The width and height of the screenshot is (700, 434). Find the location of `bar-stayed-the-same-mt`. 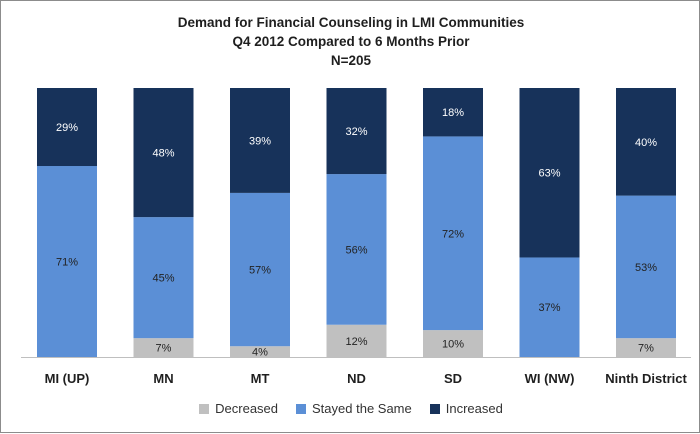

bar-stayed-the-same-mt is located at coordinates (260, 269).